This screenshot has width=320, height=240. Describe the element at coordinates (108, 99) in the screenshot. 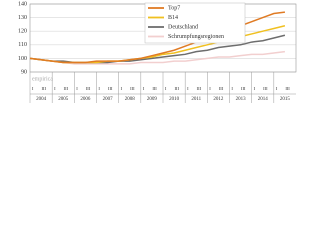

I see `year-label: 2007` at that location.